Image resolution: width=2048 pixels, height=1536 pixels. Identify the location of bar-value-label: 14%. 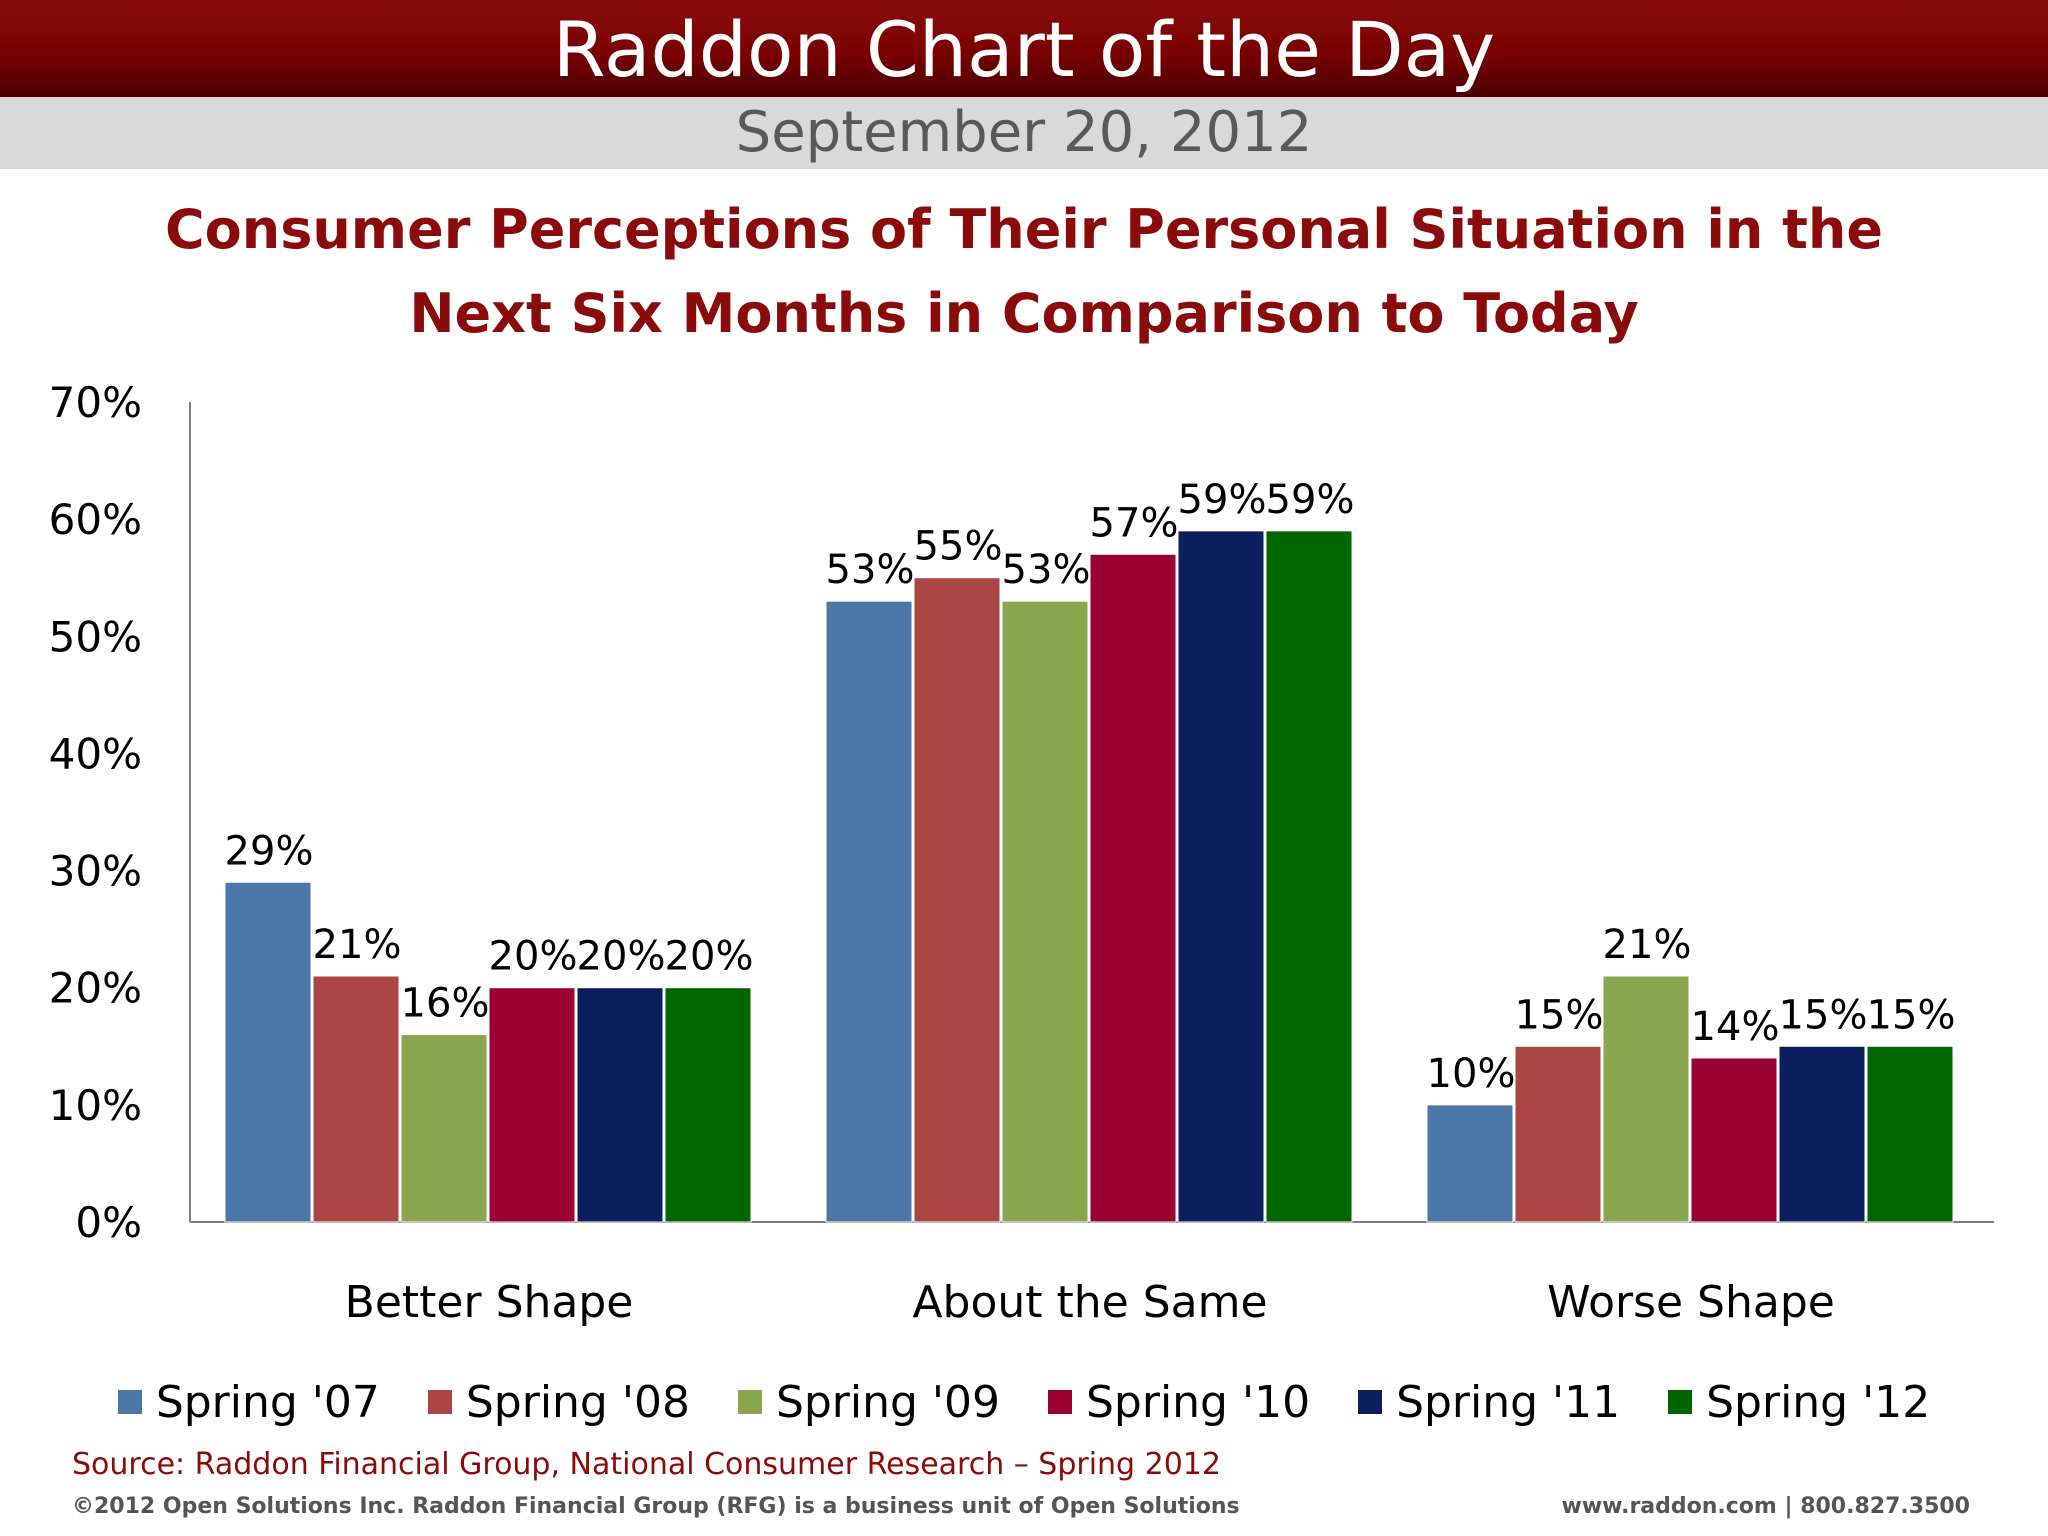
(1735, 1027).